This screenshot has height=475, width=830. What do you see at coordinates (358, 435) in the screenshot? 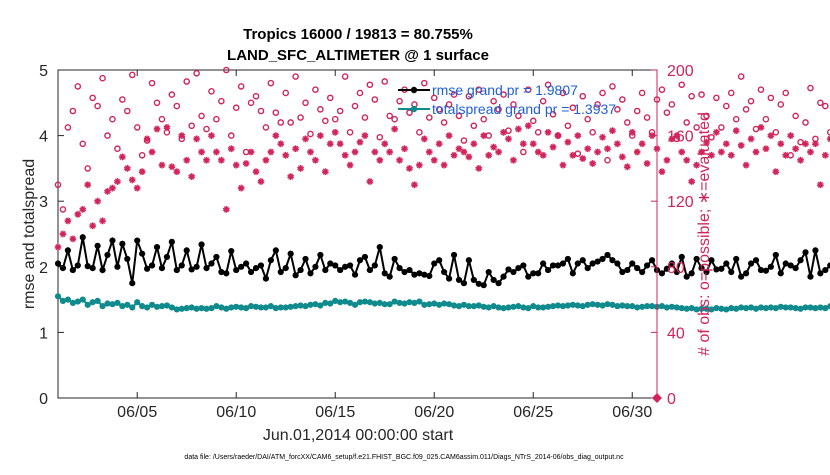
I see `x-axis-label: Jun.01,2014 00:00:00 start` at bounding box center [358, 435].